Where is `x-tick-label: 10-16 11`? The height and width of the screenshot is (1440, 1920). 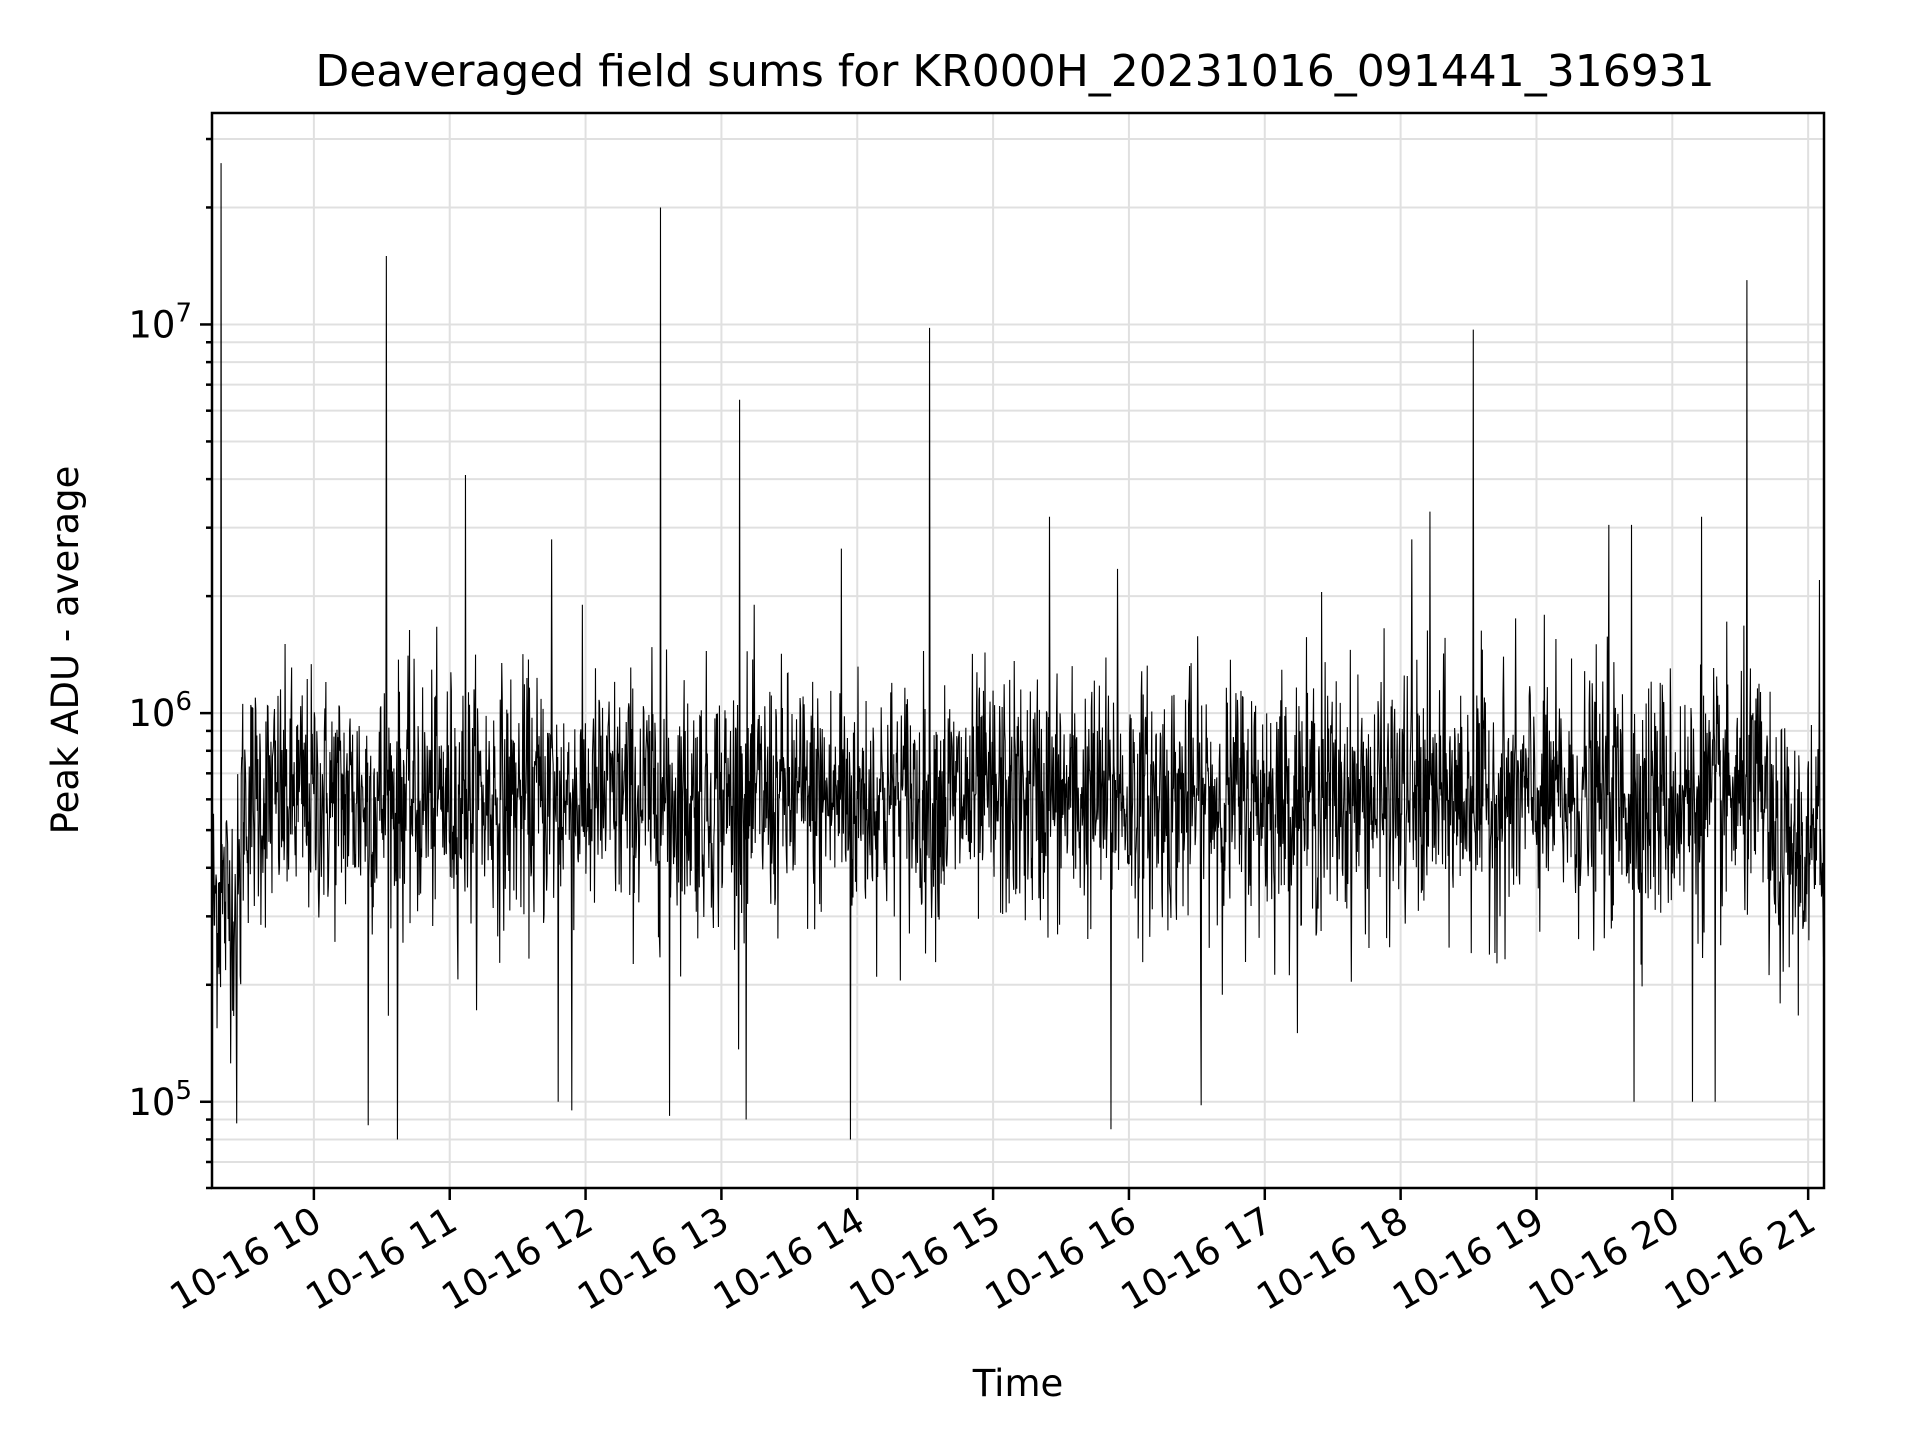
x-tick-label: 10-16 11 is located at coordinates (382, 1259).